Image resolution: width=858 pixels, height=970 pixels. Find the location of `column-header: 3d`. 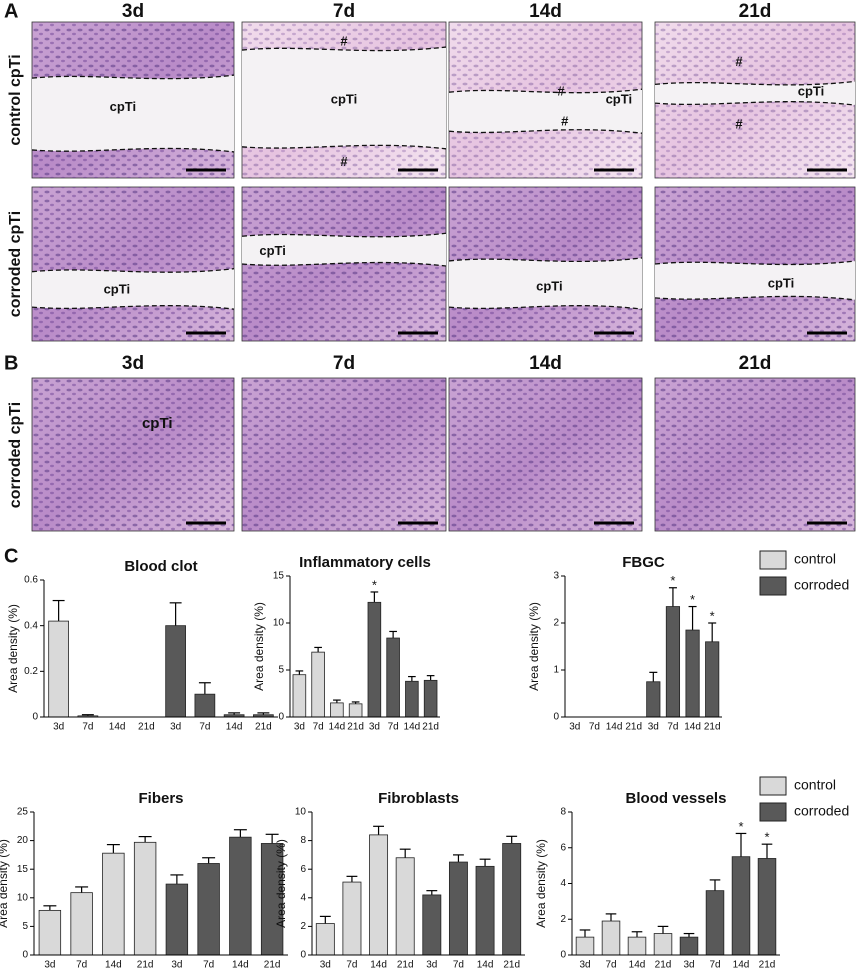

column-header: 3d is located at coordinates (133, 363).